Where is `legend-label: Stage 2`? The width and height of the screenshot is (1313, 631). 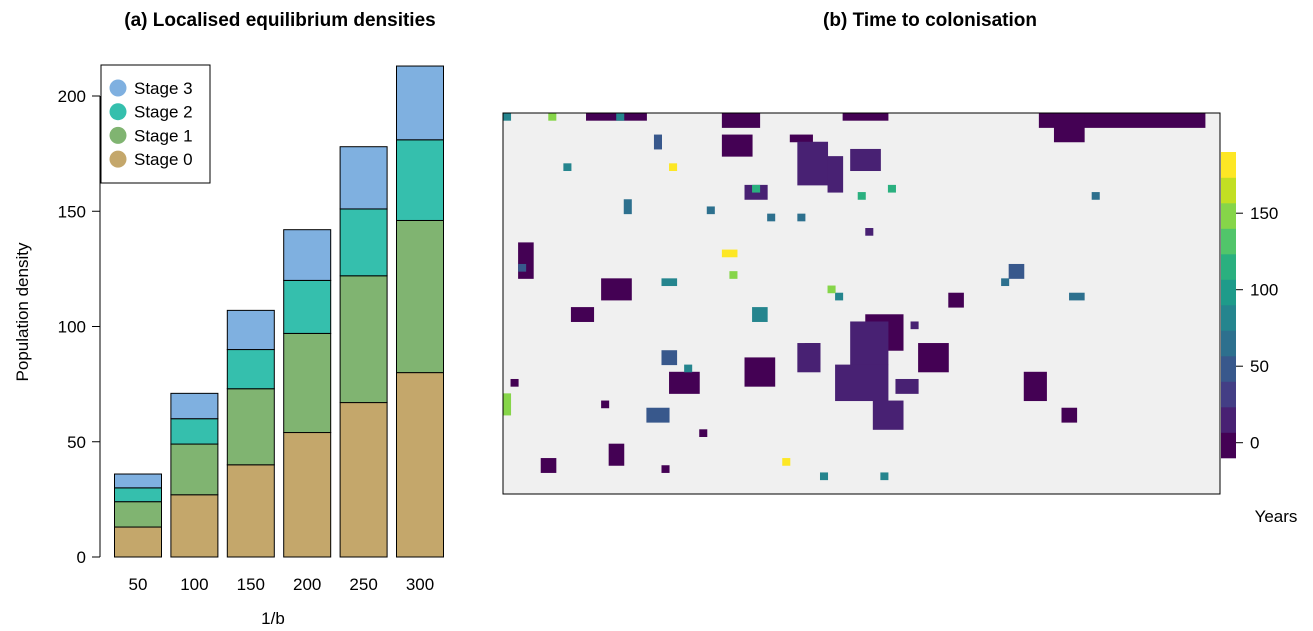
legend-label: Stage 2 is located at coordinates (163, 112).